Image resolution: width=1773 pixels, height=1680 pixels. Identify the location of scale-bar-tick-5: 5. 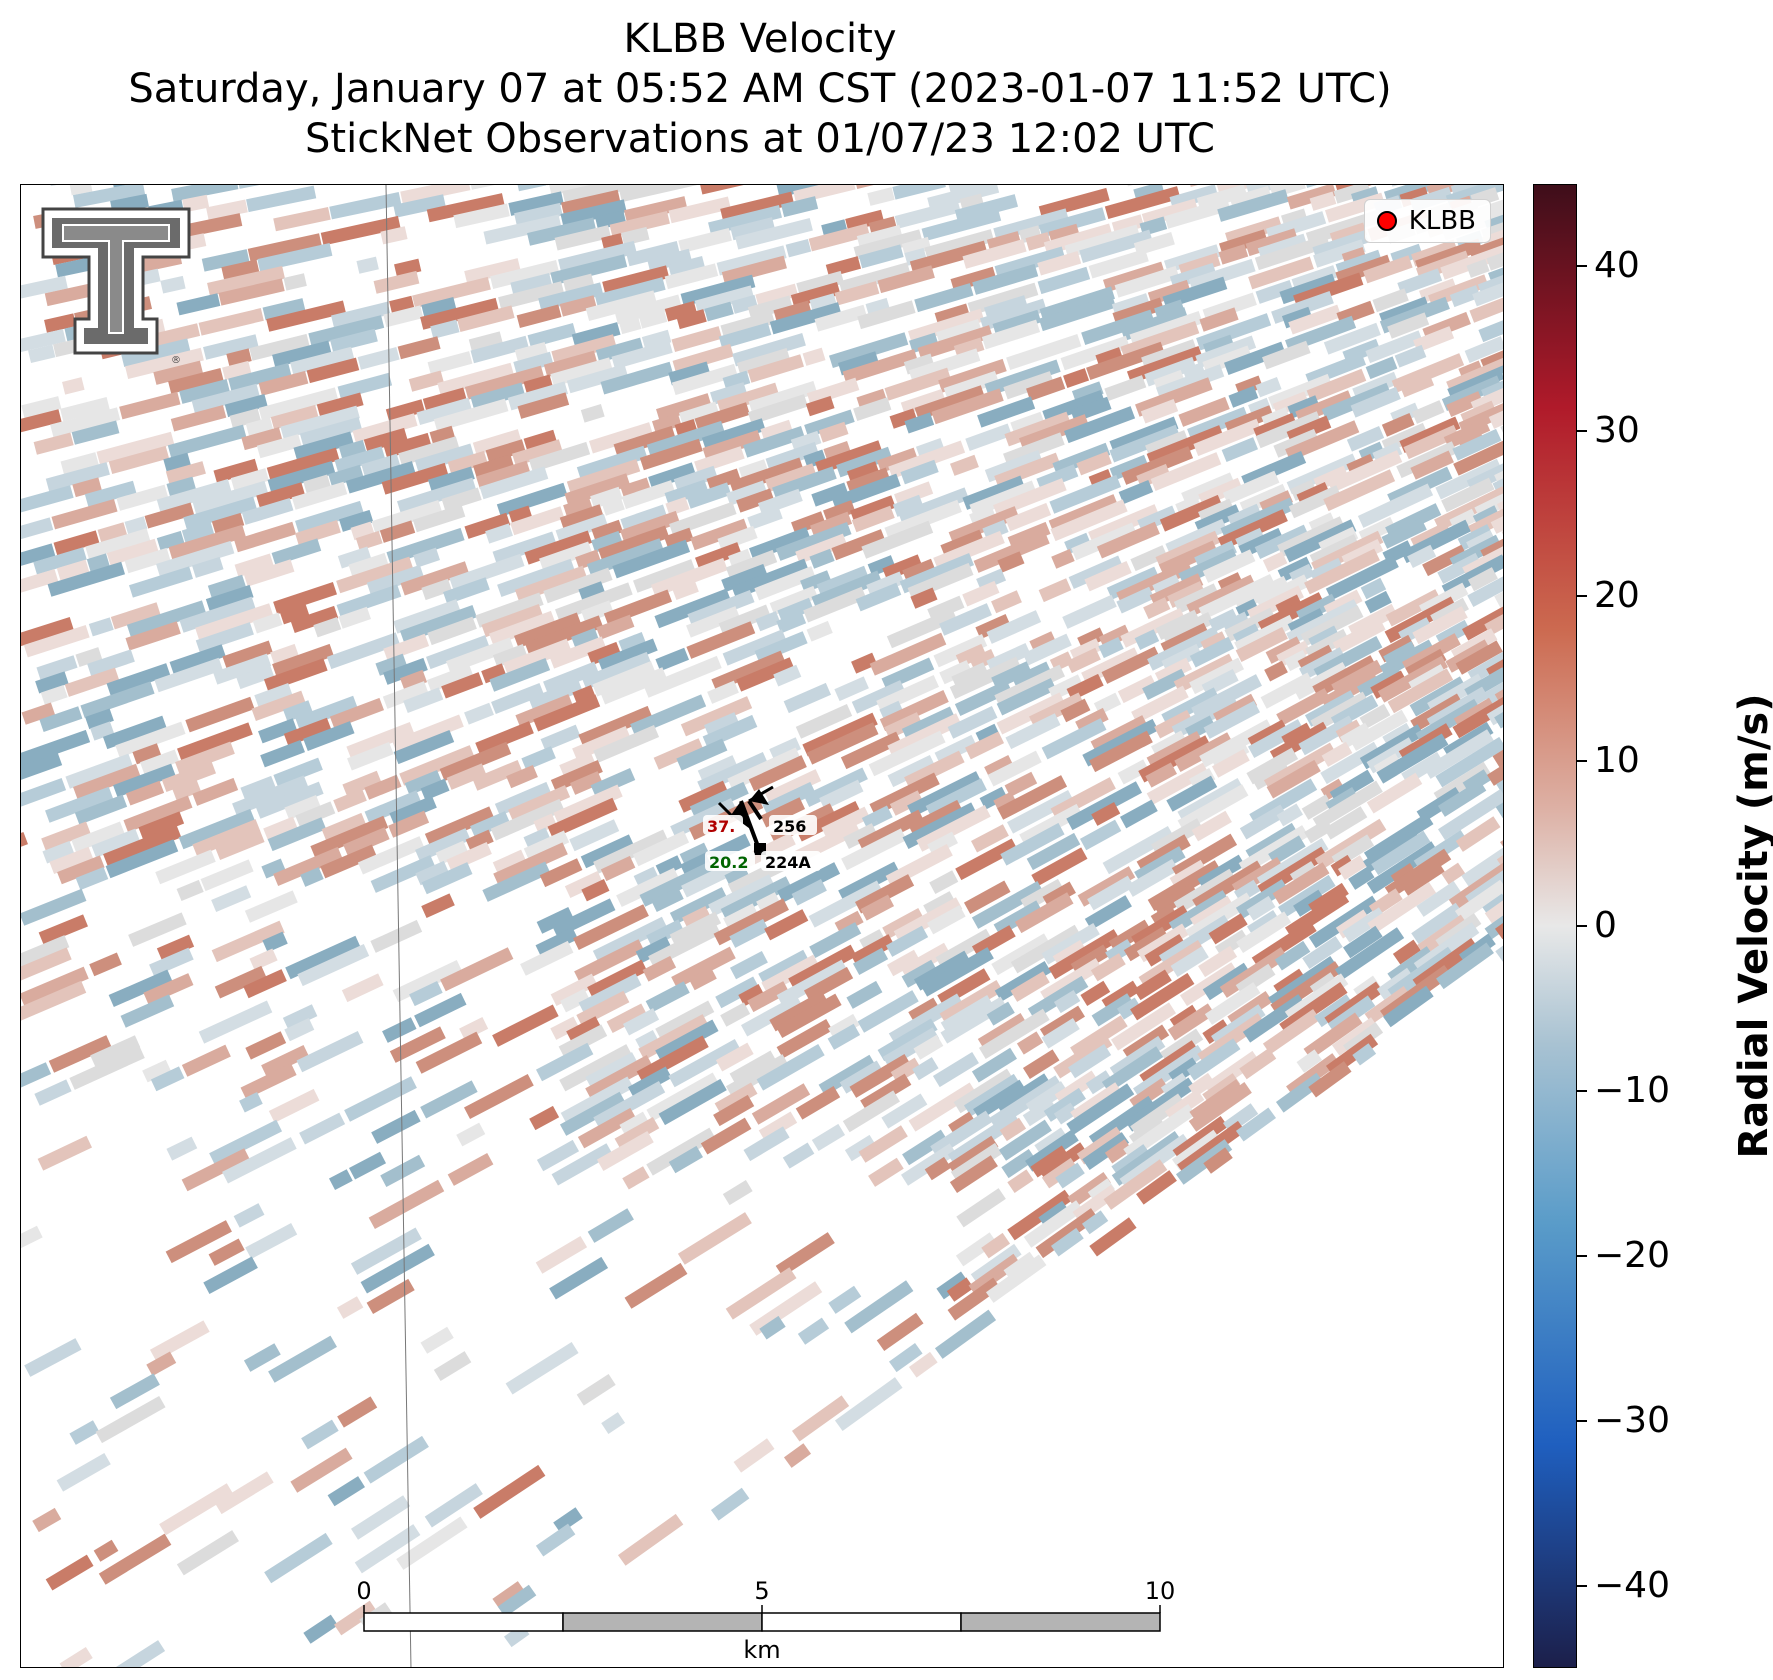
(761, 1591).